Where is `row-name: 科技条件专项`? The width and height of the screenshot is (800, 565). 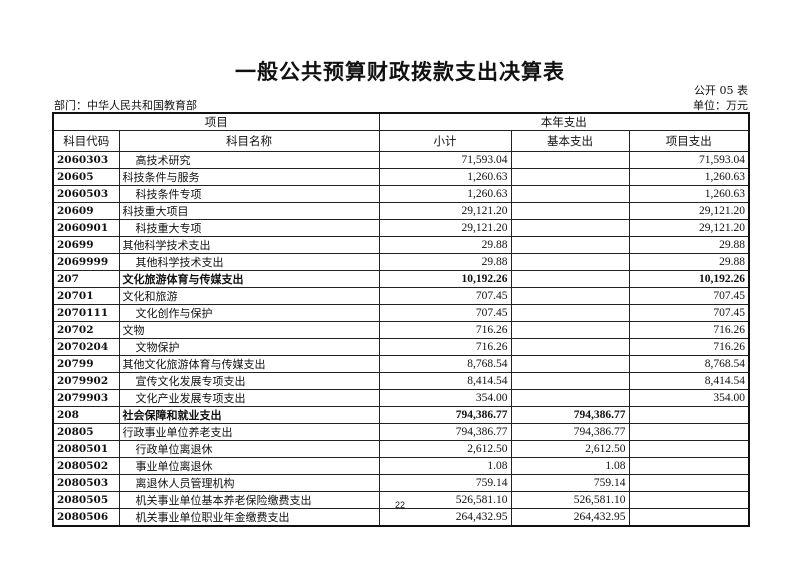
row-name: 科技条件专项 is located at coordinates (249, 194).